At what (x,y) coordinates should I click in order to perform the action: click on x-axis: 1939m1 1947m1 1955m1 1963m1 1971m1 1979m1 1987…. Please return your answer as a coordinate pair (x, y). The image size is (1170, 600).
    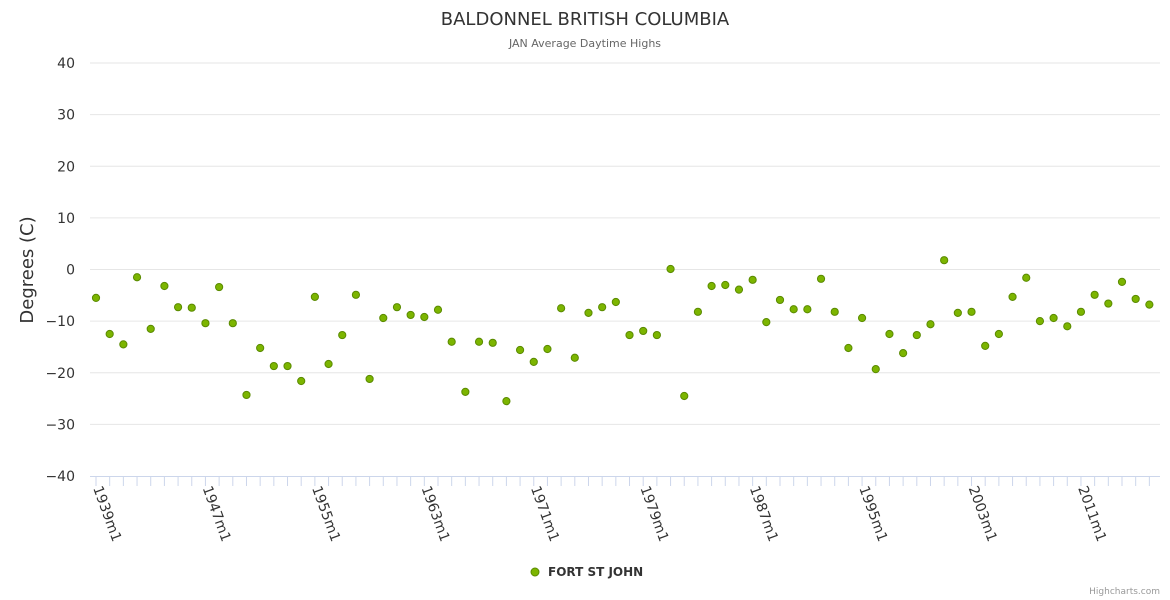
    Looking at the image, I should click on (624, 510).